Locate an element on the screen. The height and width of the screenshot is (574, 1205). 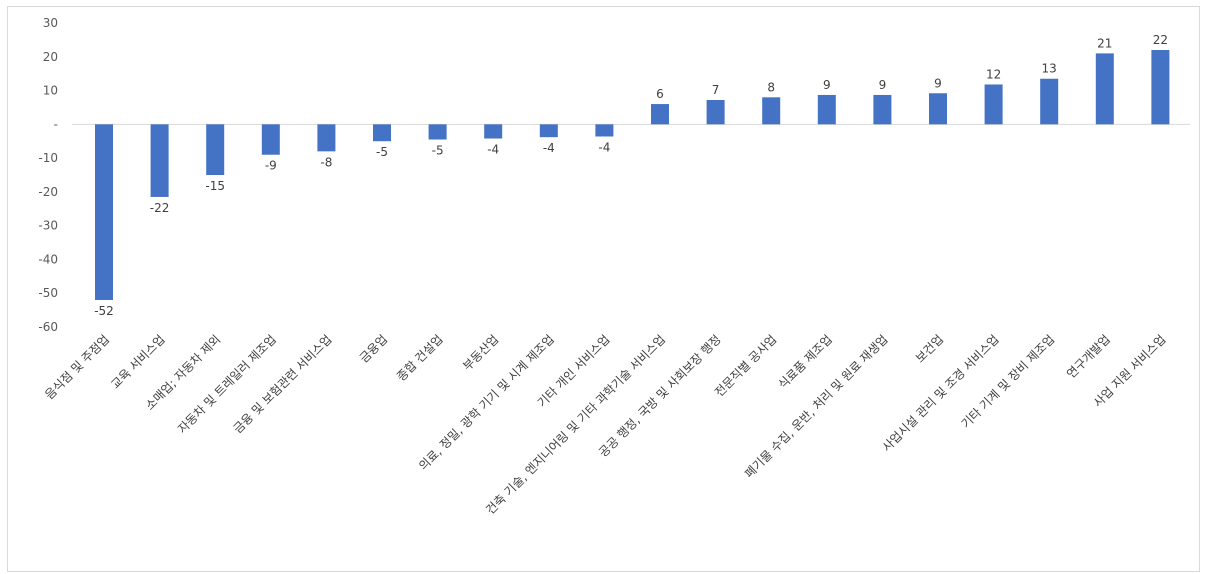
category-label: 기타 기계 및 장비 제조업 is located at coordinates (1008, 381).